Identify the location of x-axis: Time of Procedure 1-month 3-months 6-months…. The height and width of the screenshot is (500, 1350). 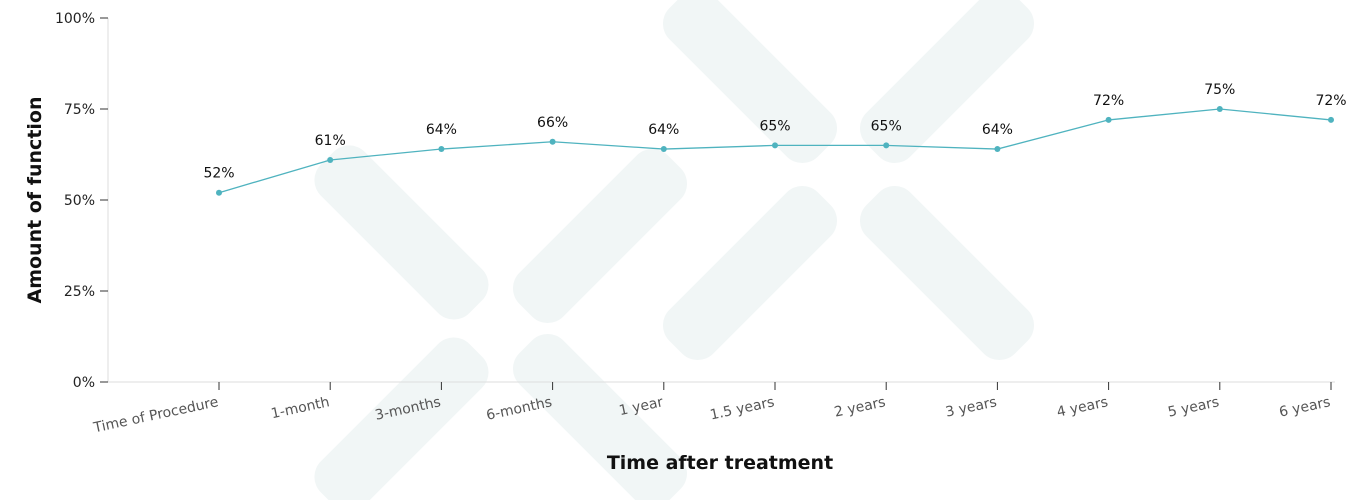
(713, 409).